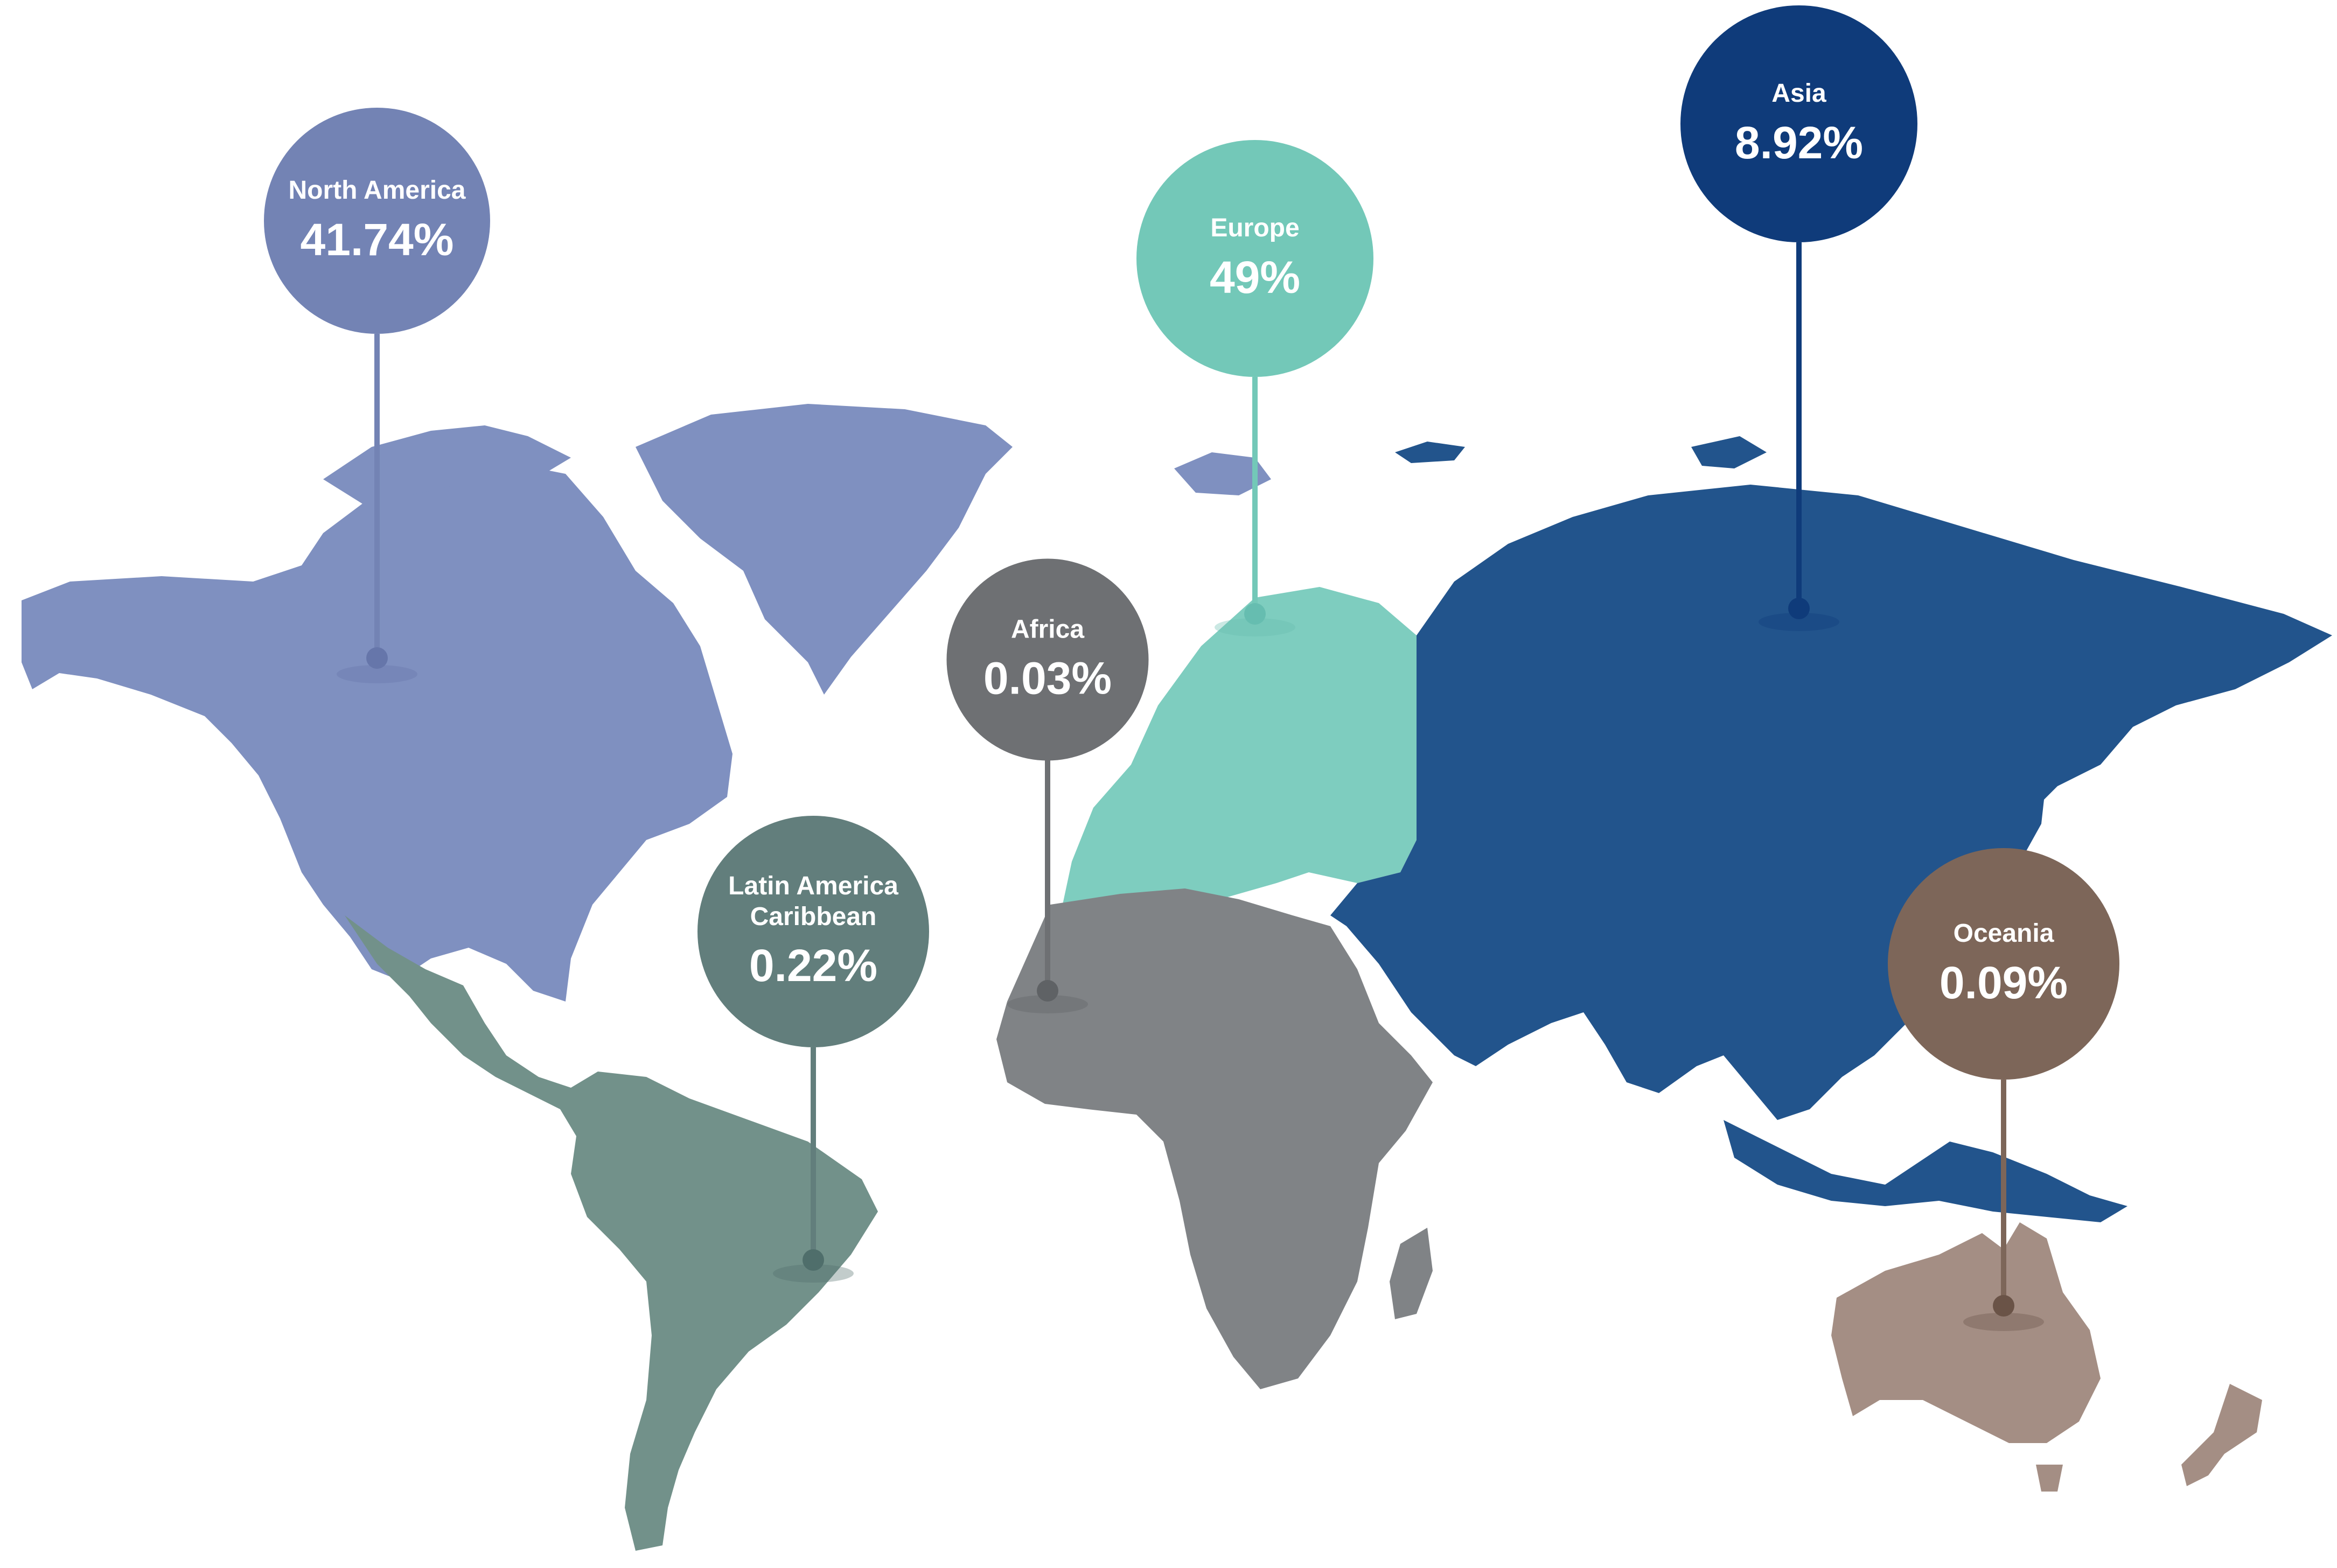  I want to click on tasmania, so click(2049, 1478).